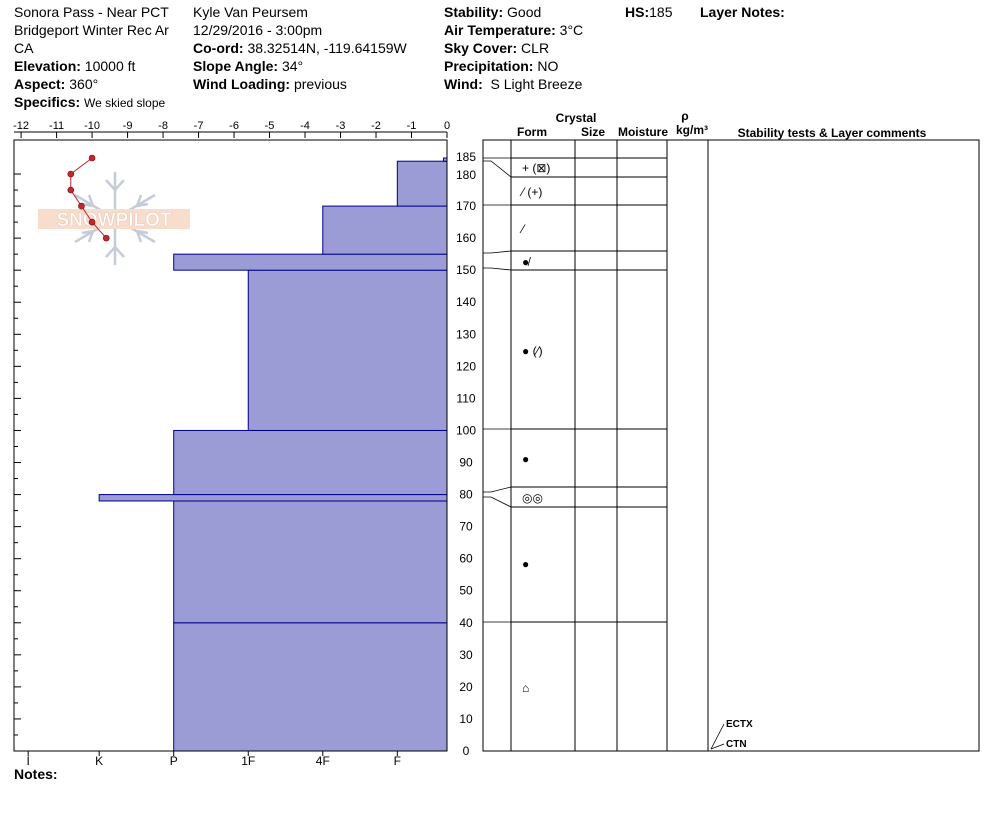 Image resolution: width=994 pixels, height=840 pixels. What do you see at coordinates (248, 66) in the screenshot?
I see `slope-row: Slope Angle: 34°` at bounding box center [248, 66].